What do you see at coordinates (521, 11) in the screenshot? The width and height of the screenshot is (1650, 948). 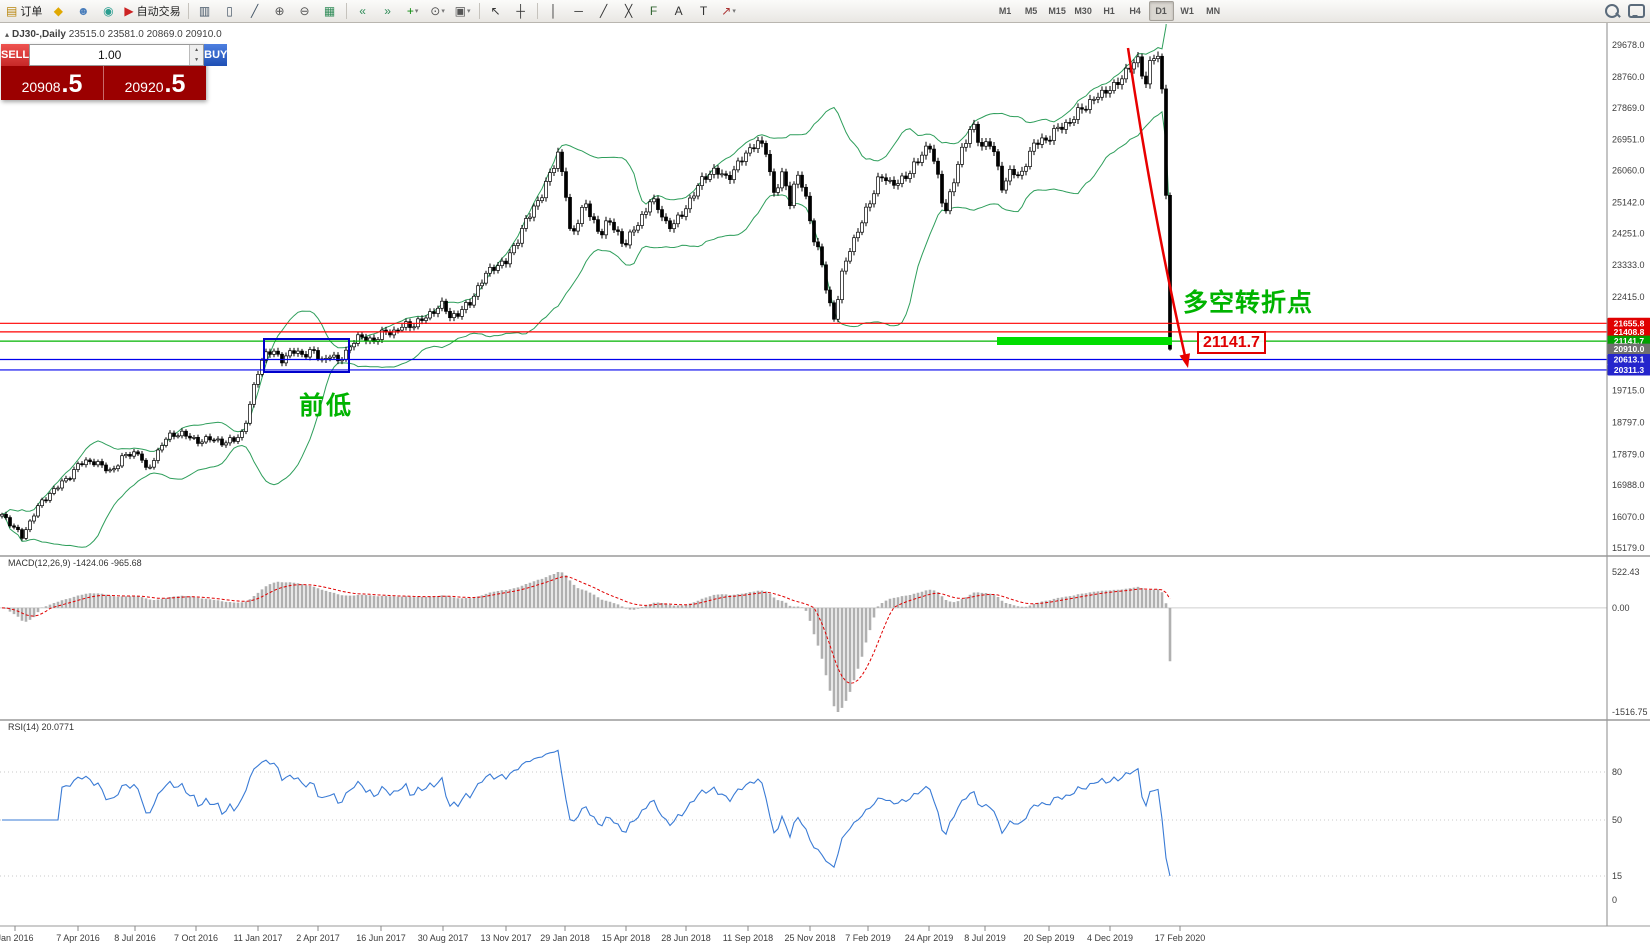 I see `crosshair-button: ┼` at bounding box center [521, 11].